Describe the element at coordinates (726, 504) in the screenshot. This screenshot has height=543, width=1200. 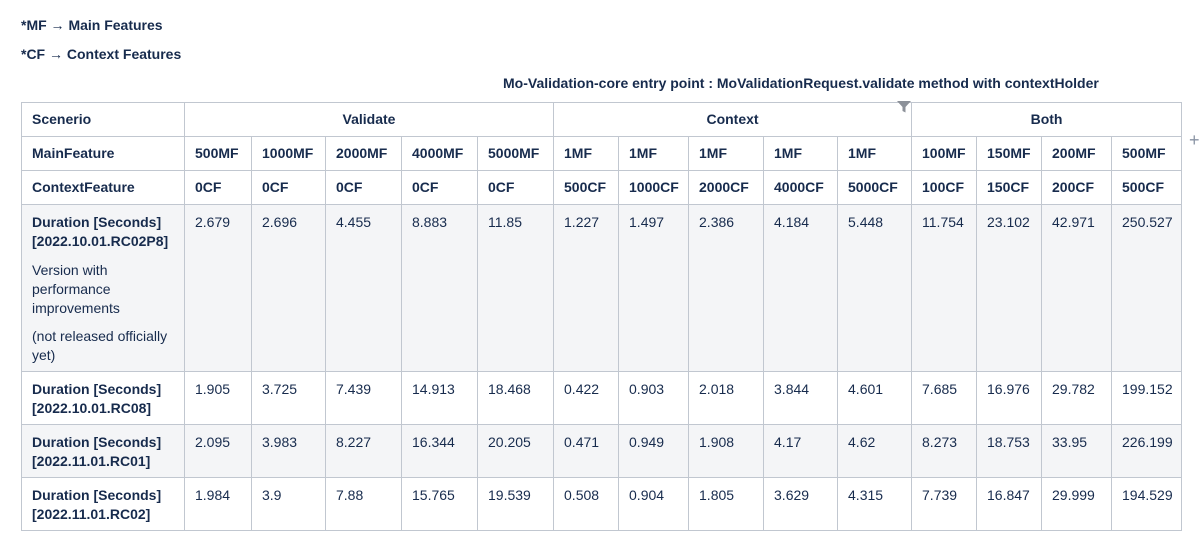
I see `table-cell: 1.805` at that location.